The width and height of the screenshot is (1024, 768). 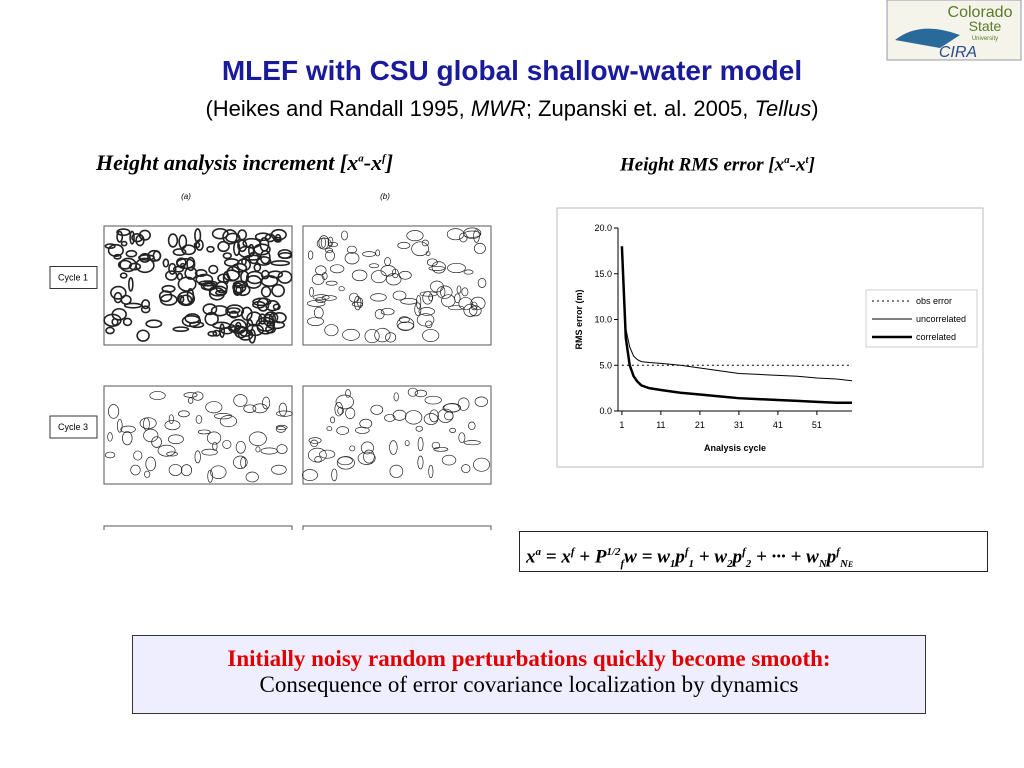 What do you see at coordinates (980, 12) in the screenshot?
I see `logo-text: Colorado` at bounding box center [980, 12].